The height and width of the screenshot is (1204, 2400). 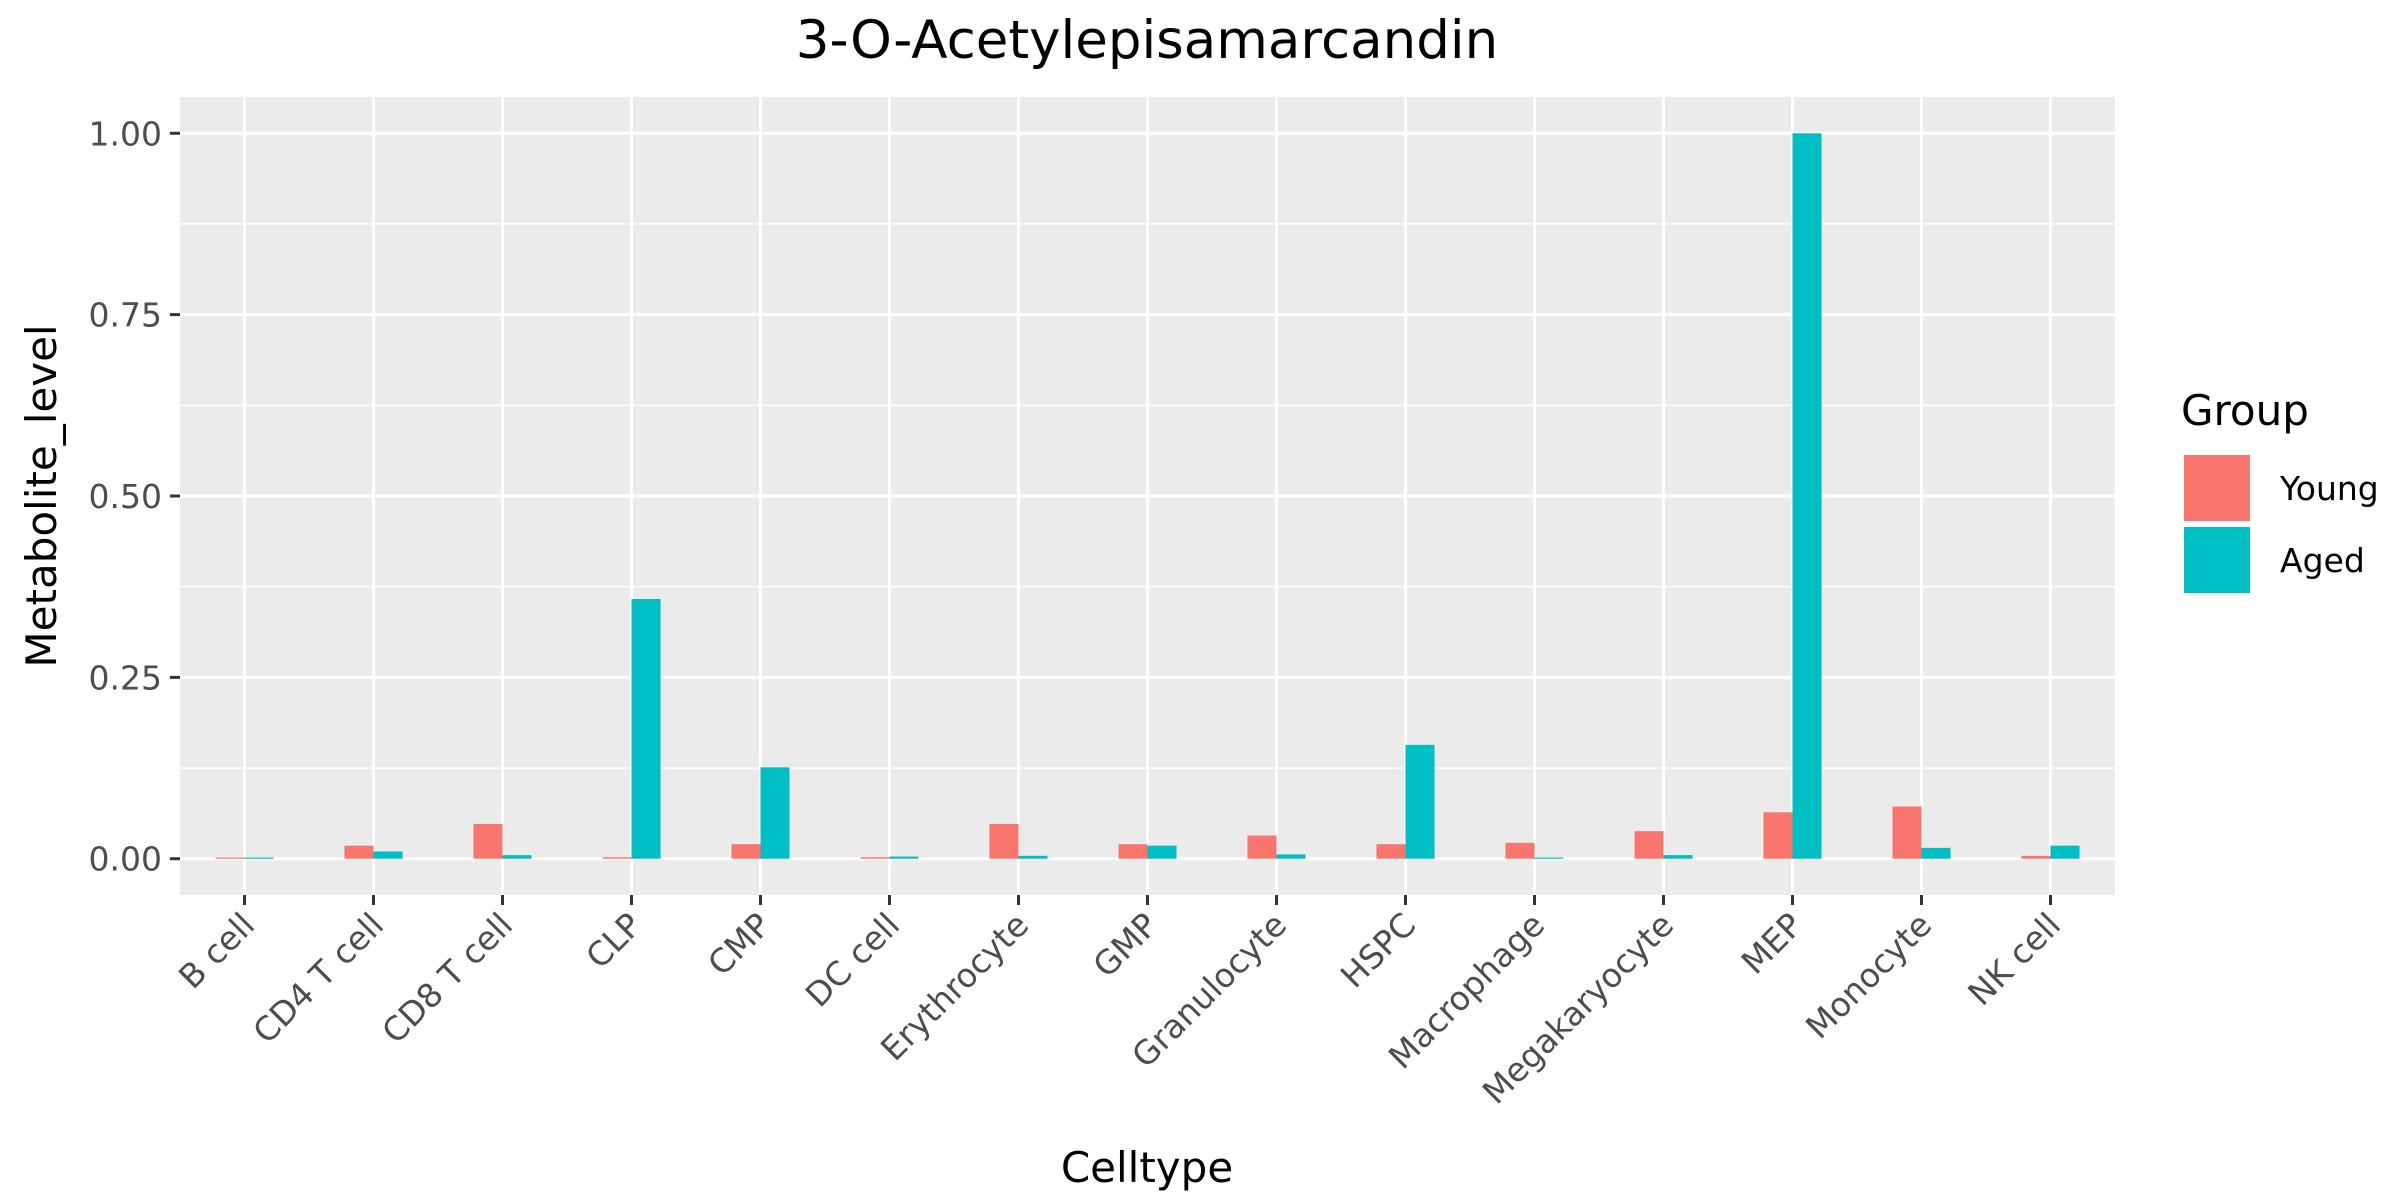 I want to click on bar-aged-dc-cell, so click(x=904, y=857).